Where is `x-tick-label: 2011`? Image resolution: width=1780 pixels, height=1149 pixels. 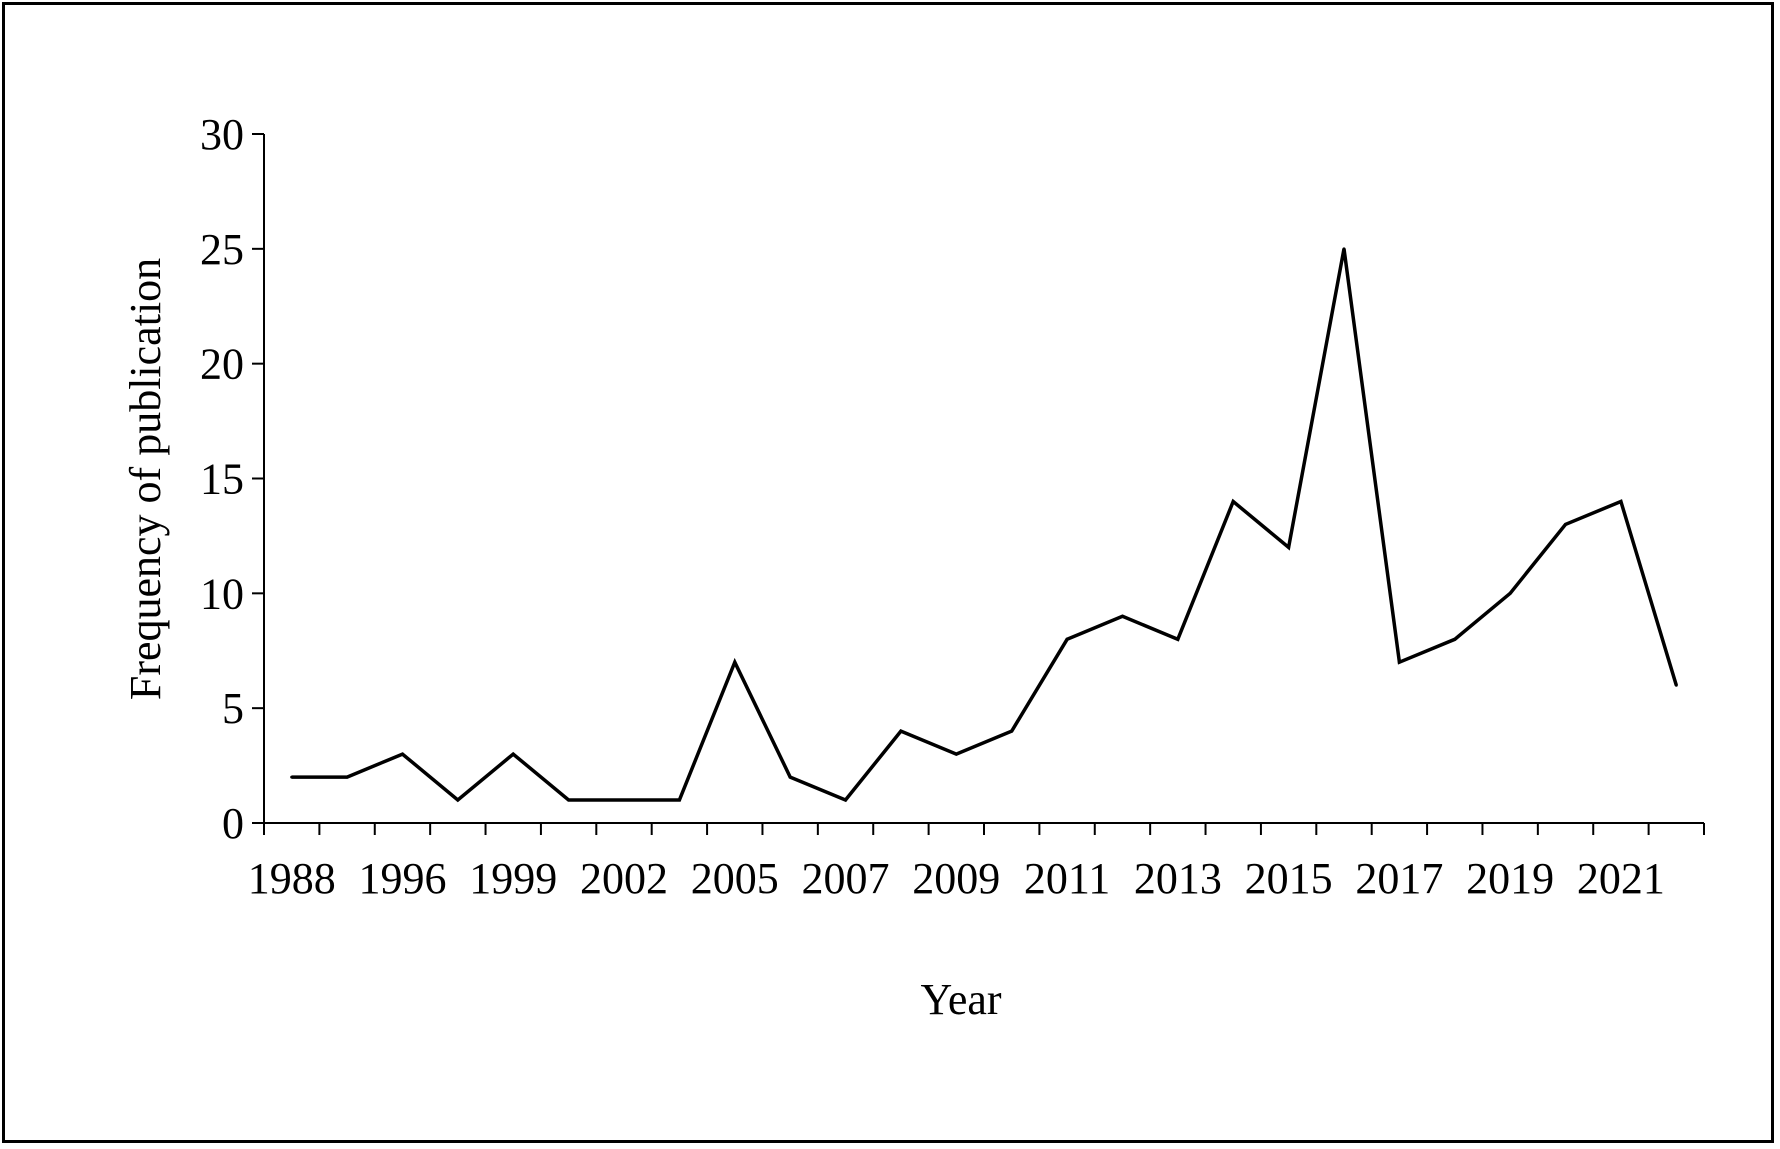
x-tick-label: 2011 is located at coordinates (1067, 878).